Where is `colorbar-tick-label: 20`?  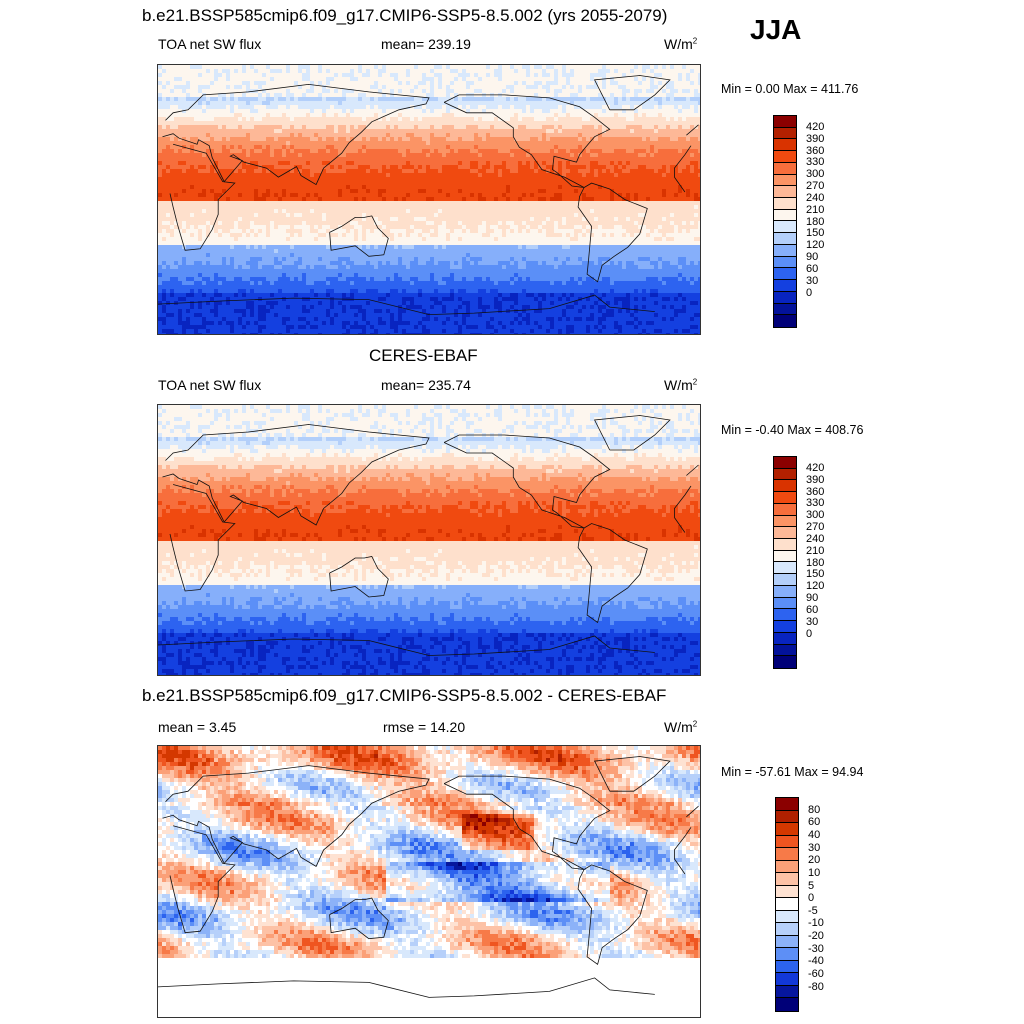 colorbar-tick-label: 20 is located at coordinates (814, 860).